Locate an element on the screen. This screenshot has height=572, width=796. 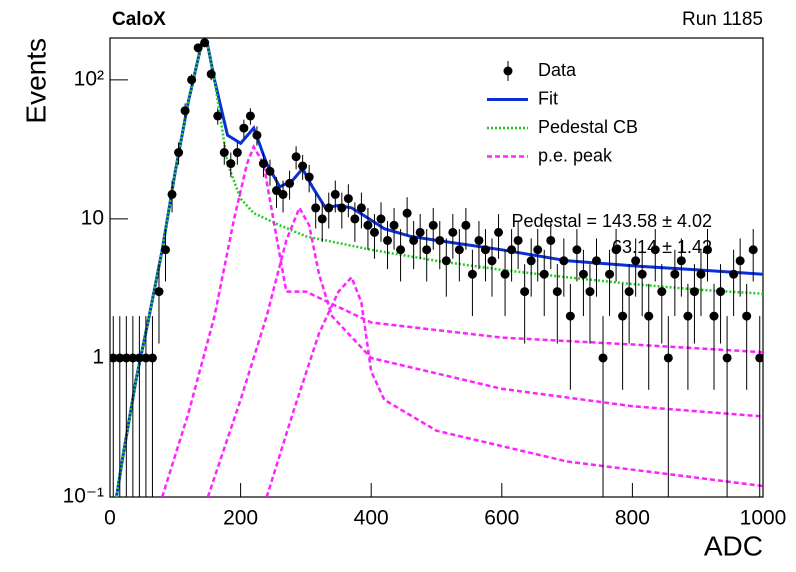
legend-label: Pedestal CB is located at coordinates (588, 127).